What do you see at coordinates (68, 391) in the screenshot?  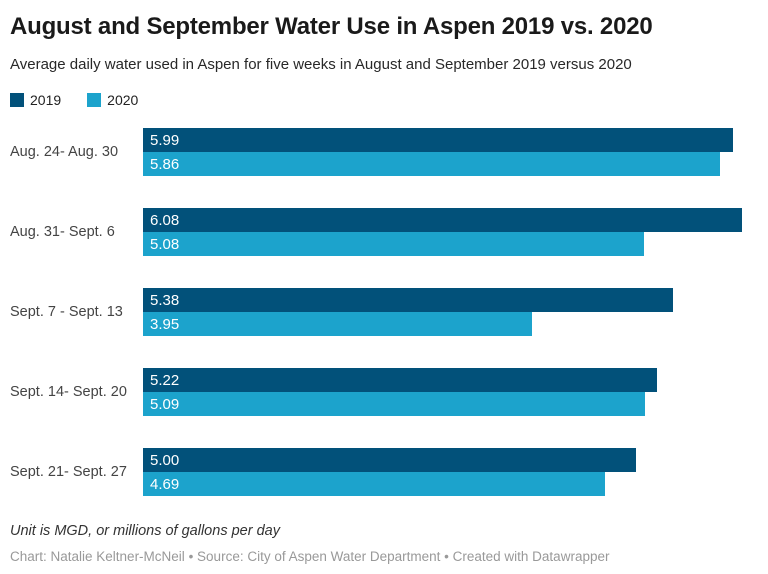 I see `category-label: Sept. 14- Sept. 20` at bounding box center [68, 391].